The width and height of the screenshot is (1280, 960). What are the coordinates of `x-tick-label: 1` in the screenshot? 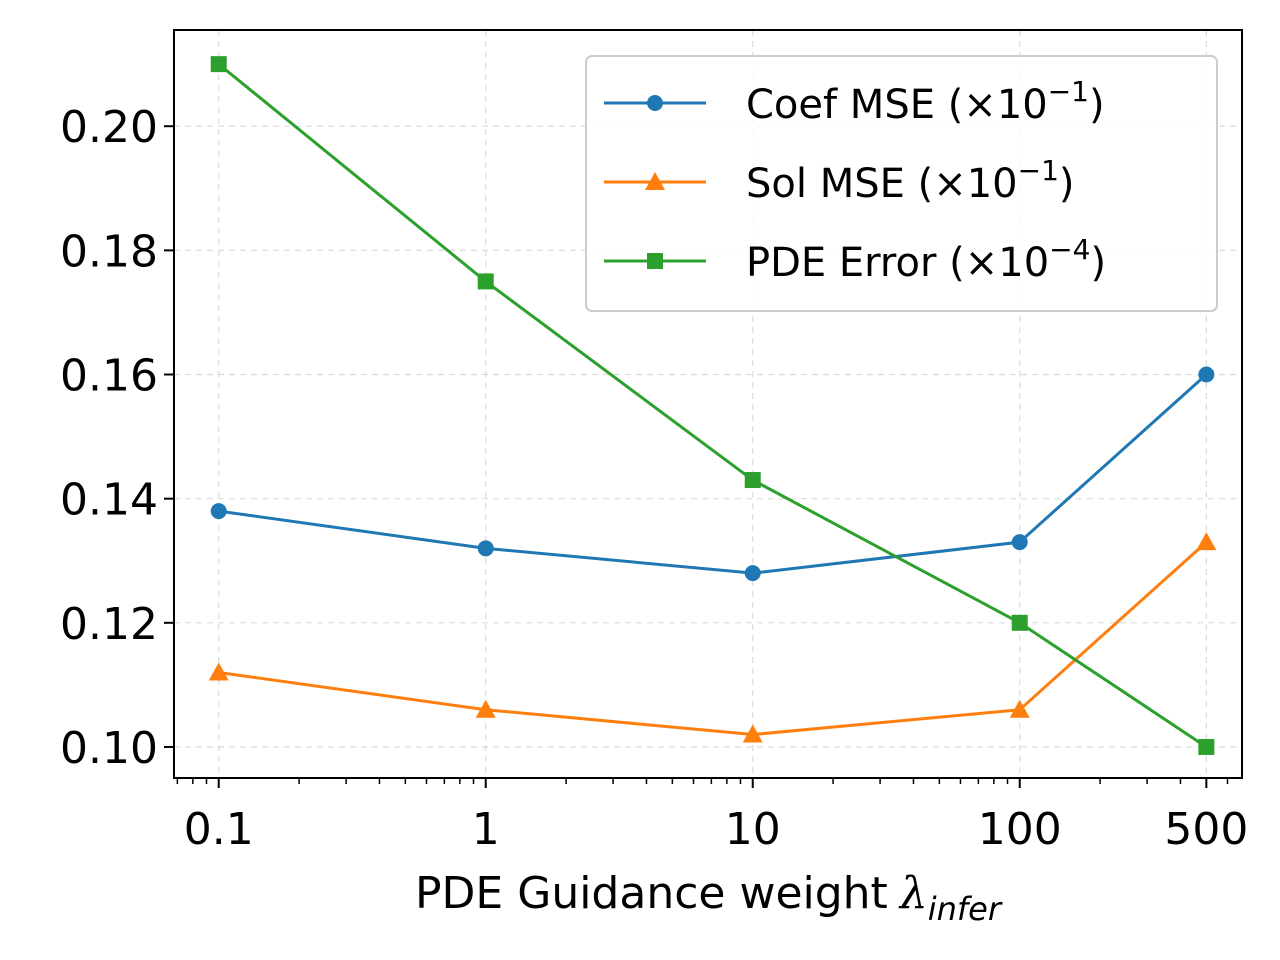 It's located at (486, 829).